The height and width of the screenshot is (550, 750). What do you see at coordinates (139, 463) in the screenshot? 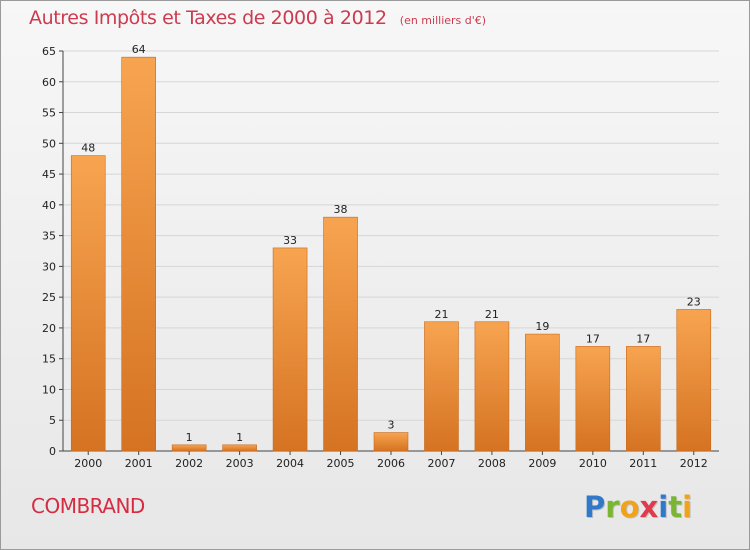
I see `x-tick-label: 2001` at bounding box center [139, 463].